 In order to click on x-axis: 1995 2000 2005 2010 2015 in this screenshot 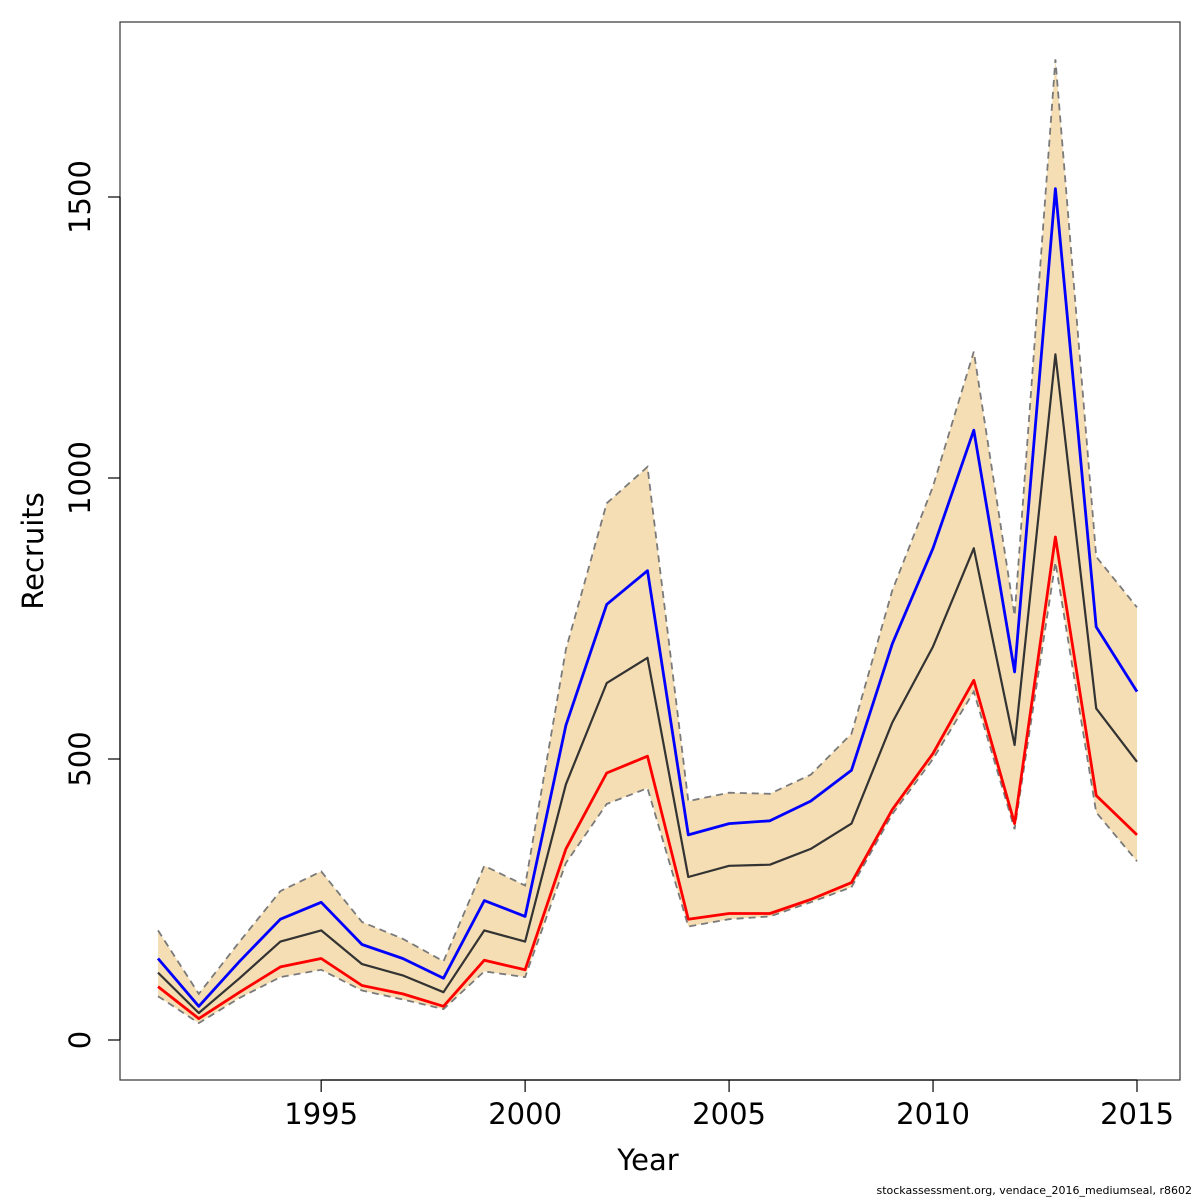, I will do `click(729, 1105)`.